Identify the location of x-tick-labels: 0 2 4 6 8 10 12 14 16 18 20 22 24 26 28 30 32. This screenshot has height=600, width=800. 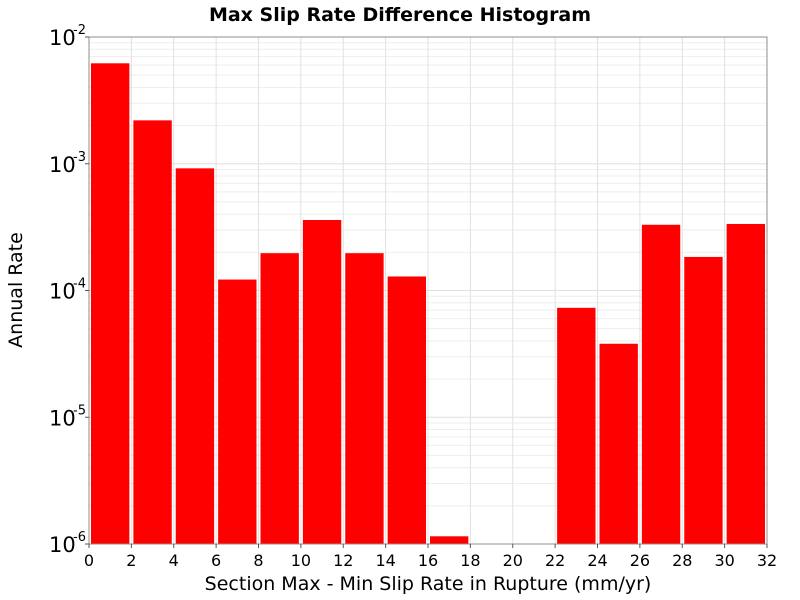
(430, 560).